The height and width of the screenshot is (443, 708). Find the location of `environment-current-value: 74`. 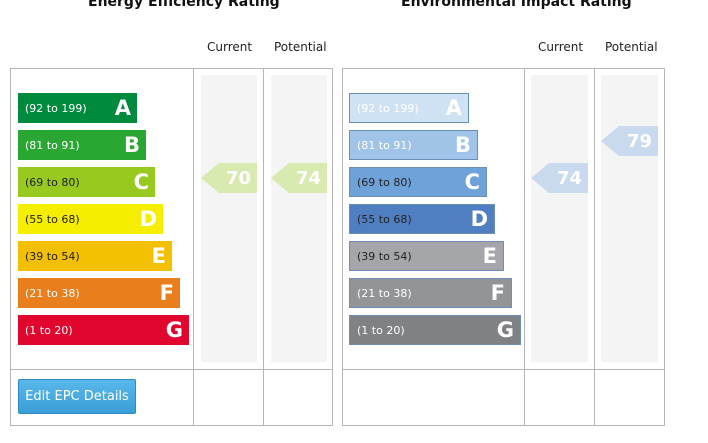

environment-current-value: 74 is located at coordinates (569, 178).